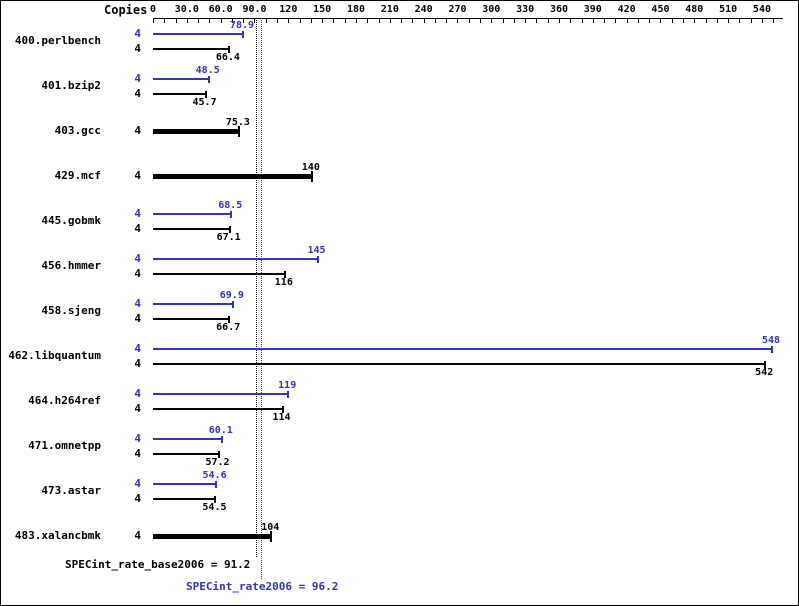 The height and width of the screenshot is (606, 799). What do you see at coordinates (322, 9) in the screenshot?
I see `x-axis-tick-label: 150` at bounding box center [322, 9].